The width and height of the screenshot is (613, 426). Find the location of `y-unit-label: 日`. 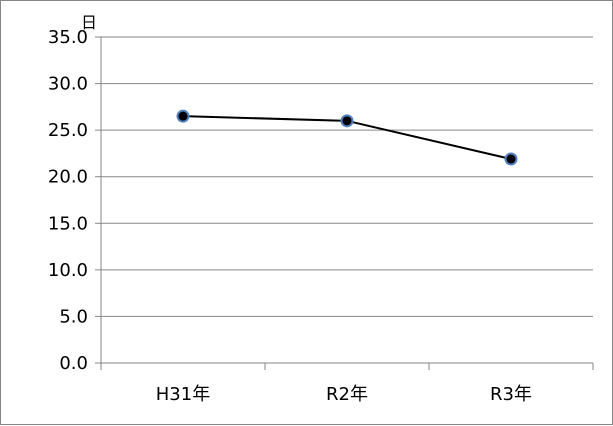

y-unit-label: 日 is located at coordinates (89, 22).